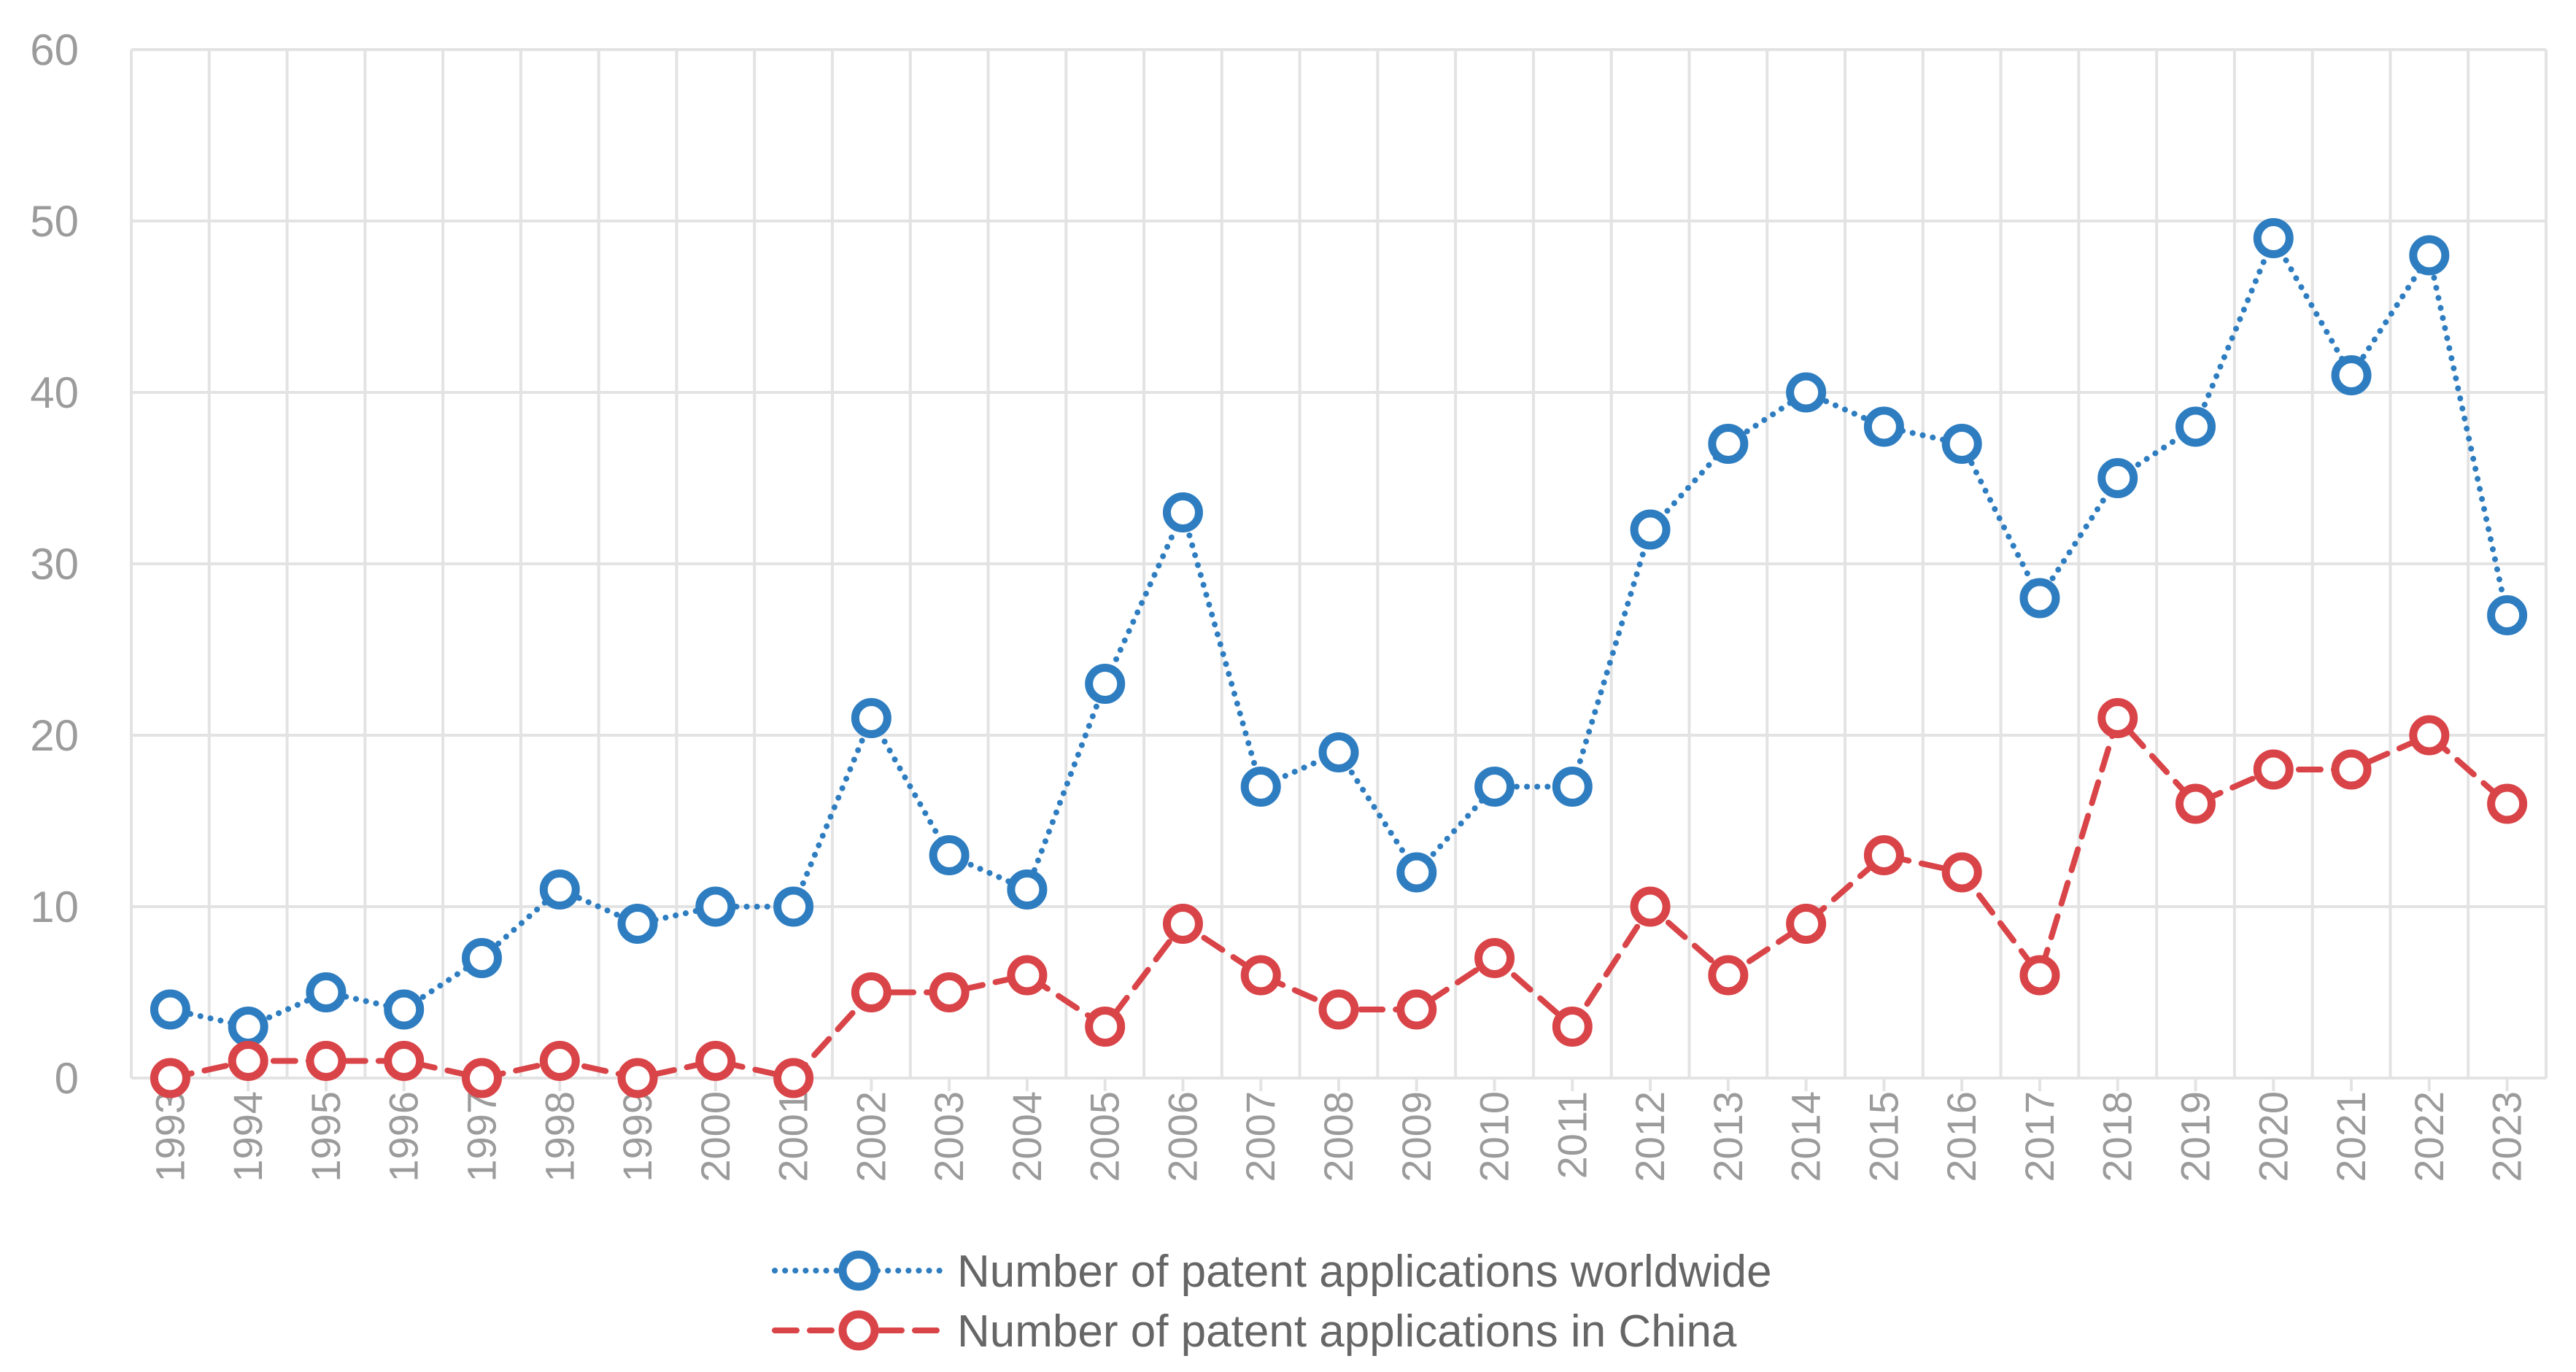 The image size is (2576, 1372). I want to click on x-tick-label: 1997, so click(481, 1136).